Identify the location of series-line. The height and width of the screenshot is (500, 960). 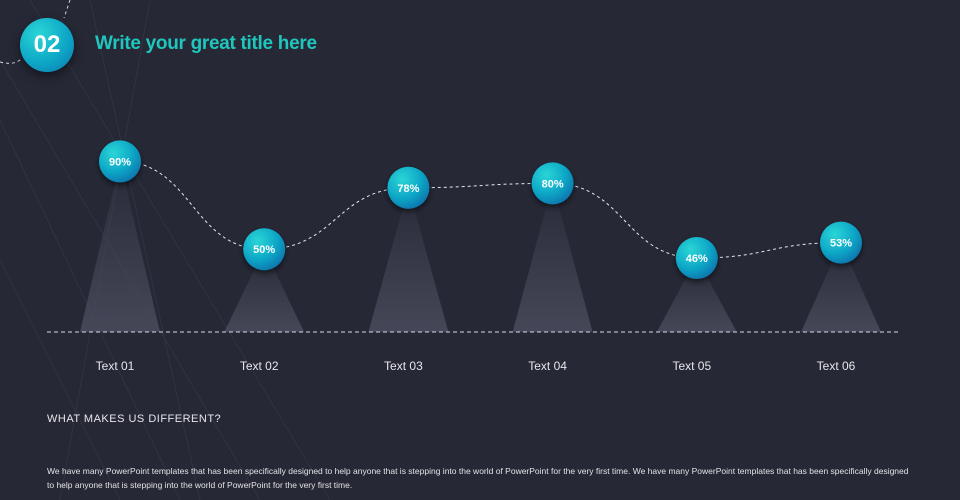
(480, 209).